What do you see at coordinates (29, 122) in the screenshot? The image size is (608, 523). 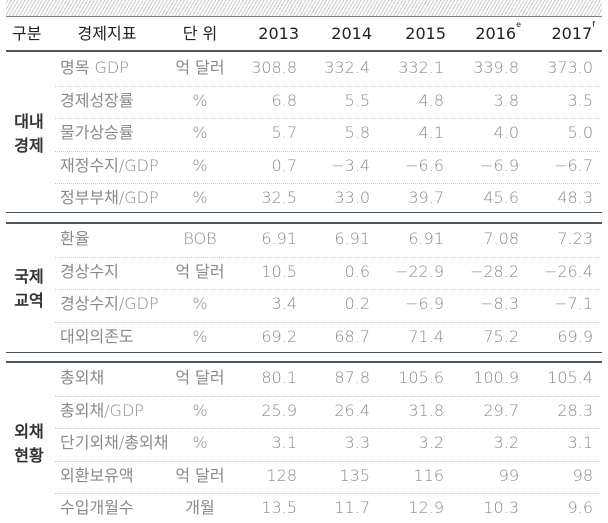 I see `group-label-line: 대내` at bounding box center [29, 122].